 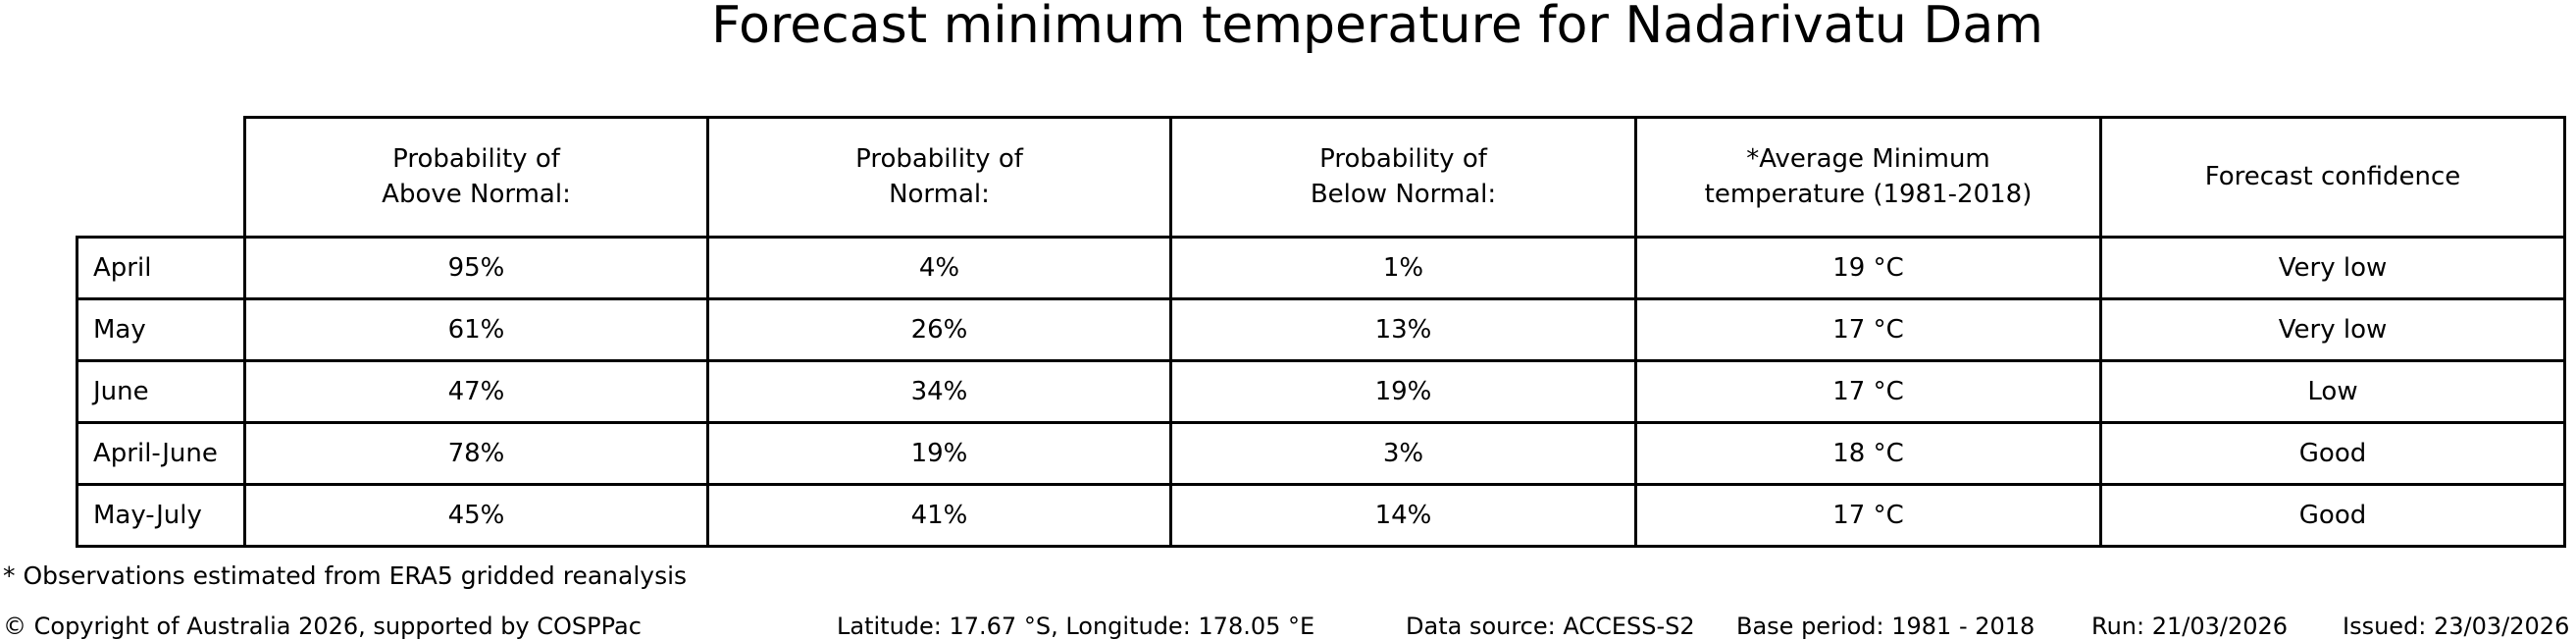 I want to click on cell-below-normal: 19%, so click(x=1403, y=392).